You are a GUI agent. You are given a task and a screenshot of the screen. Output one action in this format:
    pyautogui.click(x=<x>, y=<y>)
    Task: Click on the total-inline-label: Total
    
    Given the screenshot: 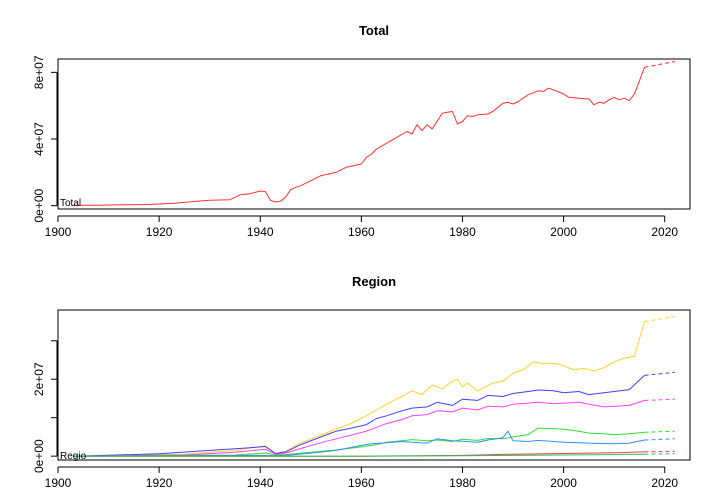 What is the action you would take?
    pyautogui.click(x=70, y=203)
    